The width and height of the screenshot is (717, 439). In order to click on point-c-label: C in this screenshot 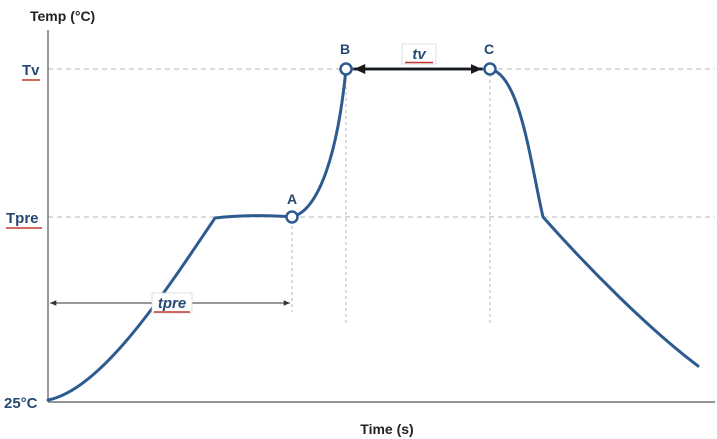, I will do `click(489, 49)`.